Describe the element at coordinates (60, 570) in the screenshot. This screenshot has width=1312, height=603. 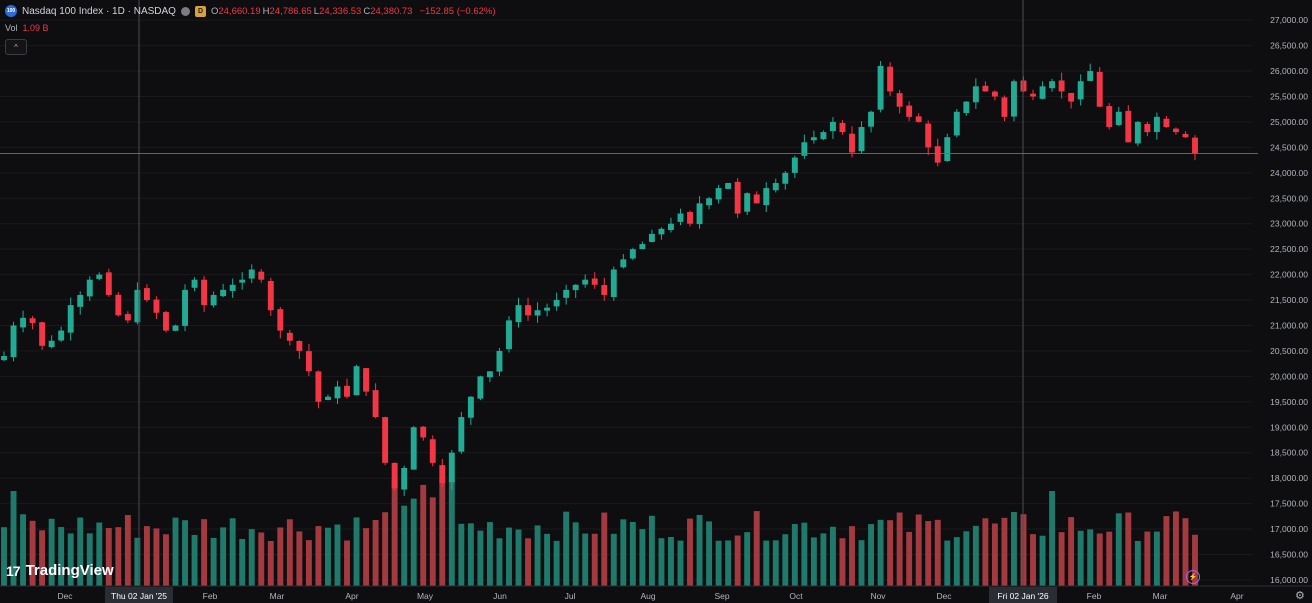
I see `tradingview-logo: 17 TradingView` at that location.